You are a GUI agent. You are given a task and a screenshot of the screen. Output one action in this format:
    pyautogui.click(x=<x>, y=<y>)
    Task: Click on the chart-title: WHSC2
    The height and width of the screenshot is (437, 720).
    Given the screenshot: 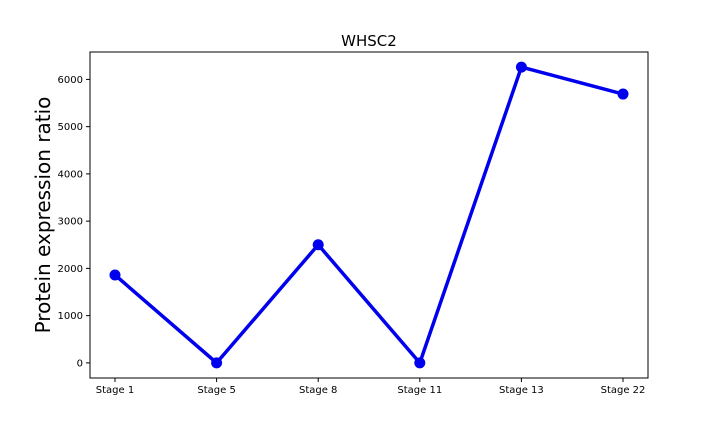 What is the action you would take?
    pyautogui.click(x=369, y=41)
    